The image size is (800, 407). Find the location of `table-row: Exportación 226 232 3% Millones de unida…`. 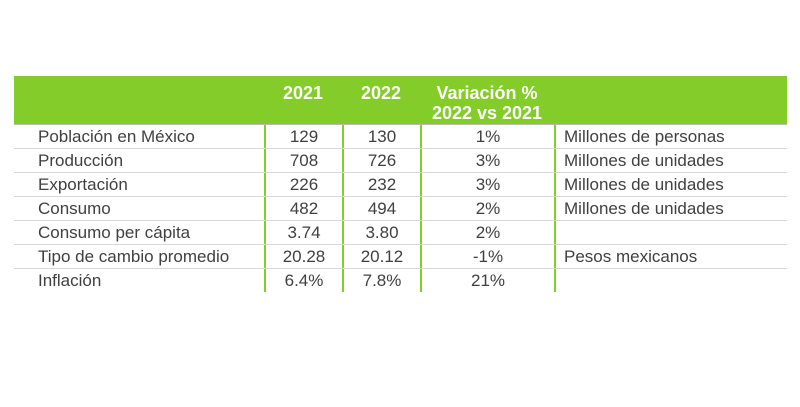

table-row: Exportación 226 232 3% Millones de unida… is located at coordinates (400, 185).